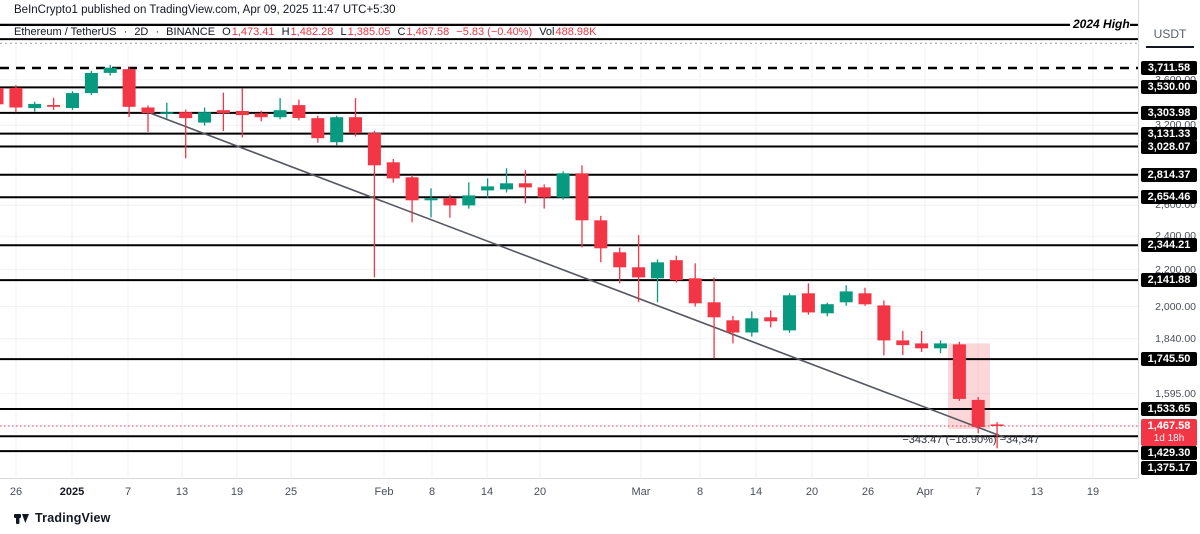 The width and height of the screenshot is (1200, 534). I want to click on time-axis-label: Feb, so click(384, 492).